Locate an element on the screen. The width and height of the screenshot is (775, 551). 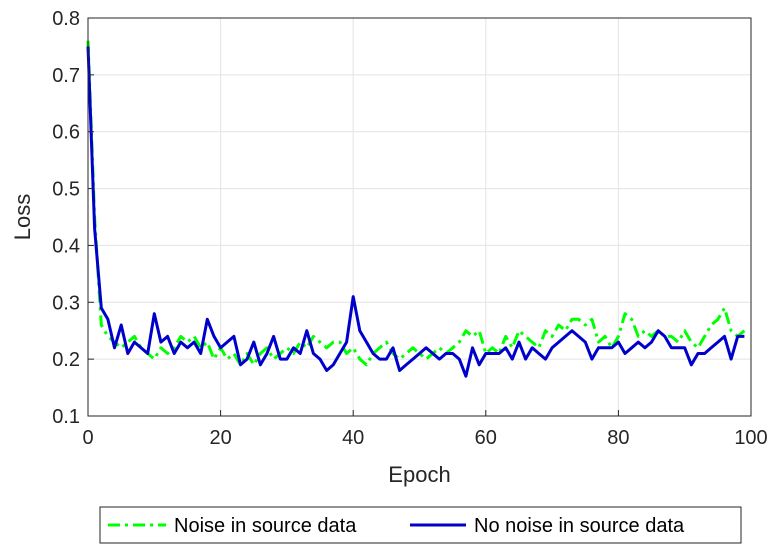
x-tick-label: 0 is located at coordinates (87, 438).